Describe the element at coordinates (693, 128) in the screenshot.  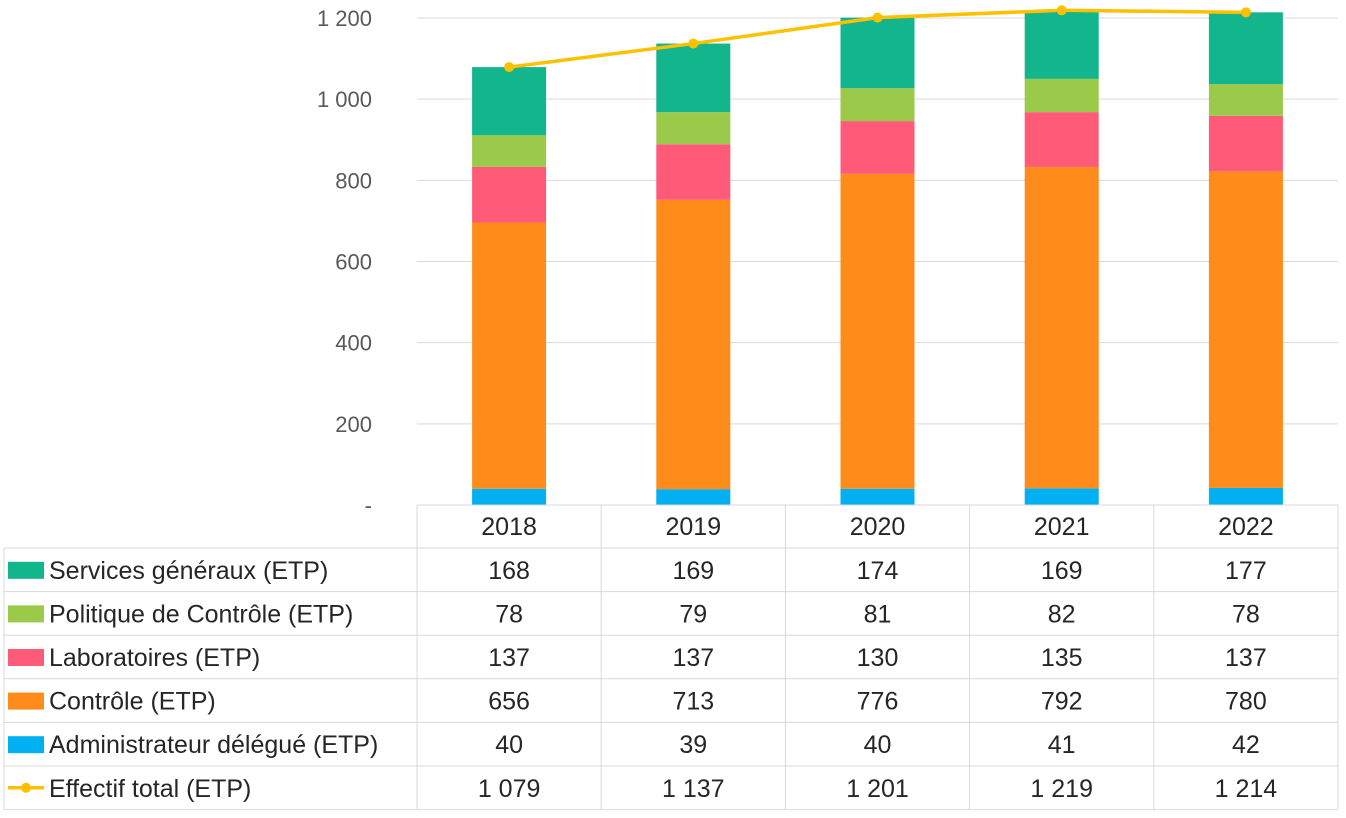
I see `bar-segment-4-2019` at that location.